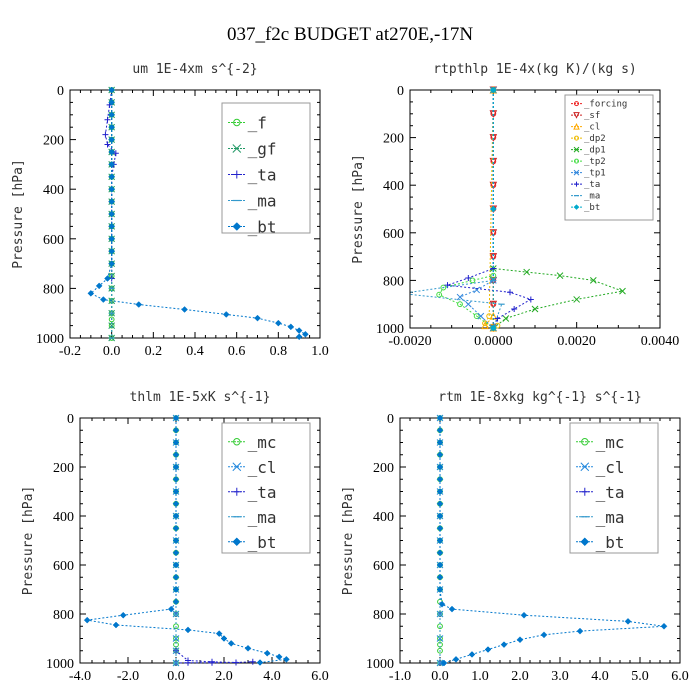 Image resolution: width=700 pixels, height=700 pixels. Describe the element at coordinates (518, 209) in the screenshot. I see `series-group` at that location.